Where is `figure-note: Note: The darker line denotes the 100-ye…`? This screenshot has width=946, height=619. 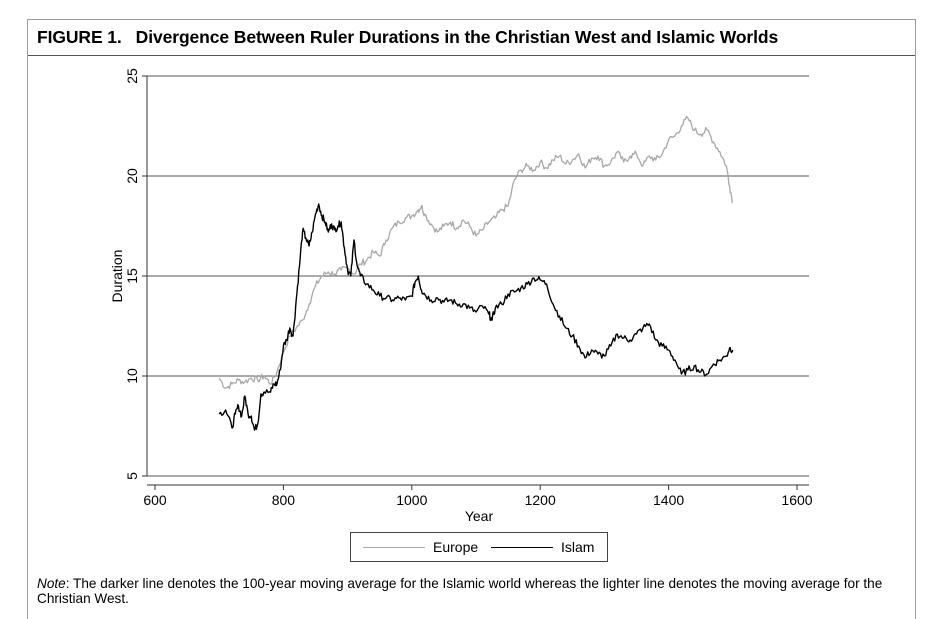 figure-note: Note: The darker line denotes the 100-ye… is located at coordinates (467, 591).